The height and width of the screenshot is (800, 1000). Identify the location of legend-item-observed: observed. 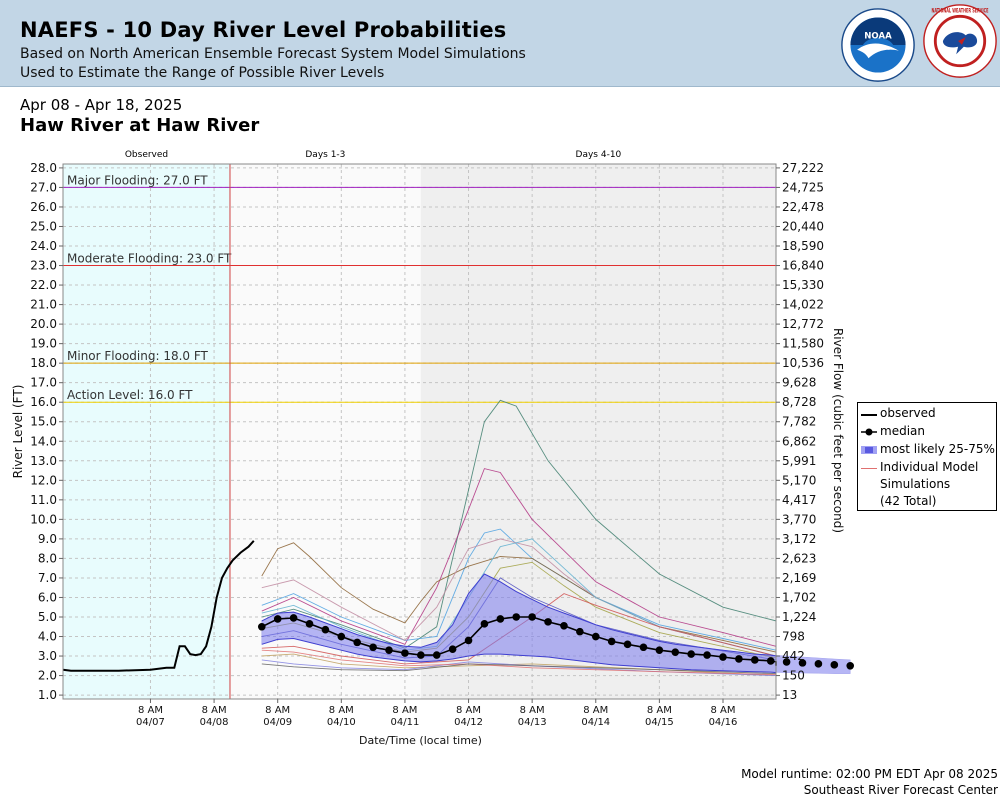
(927, 414).